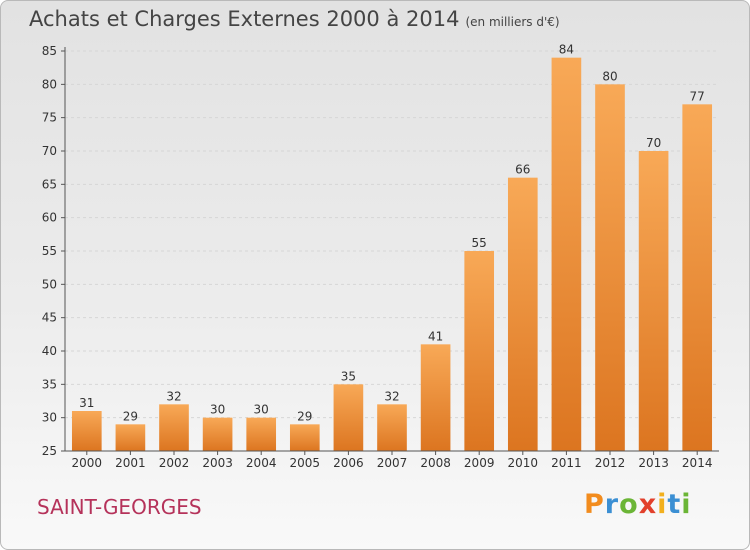 The height and width of the screenshot is (550, 750). I want to click on commune-name: SAINT-GEORGES, so click(119, 507).